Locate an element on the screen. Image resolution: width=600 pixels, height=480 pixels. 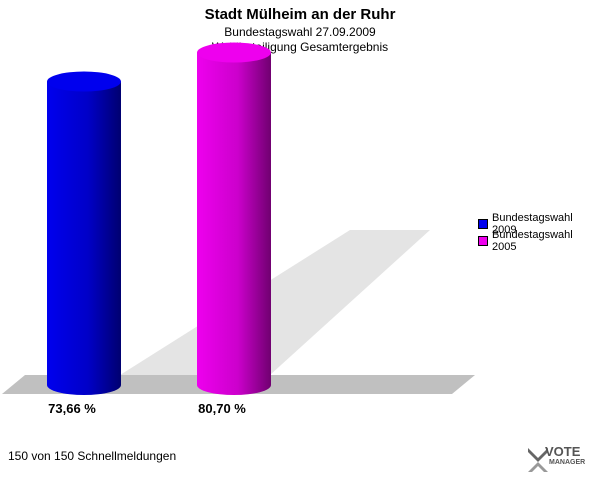
footer-status: 150 von 150 Schnellmeldungen is located at coordinates (92, 456).